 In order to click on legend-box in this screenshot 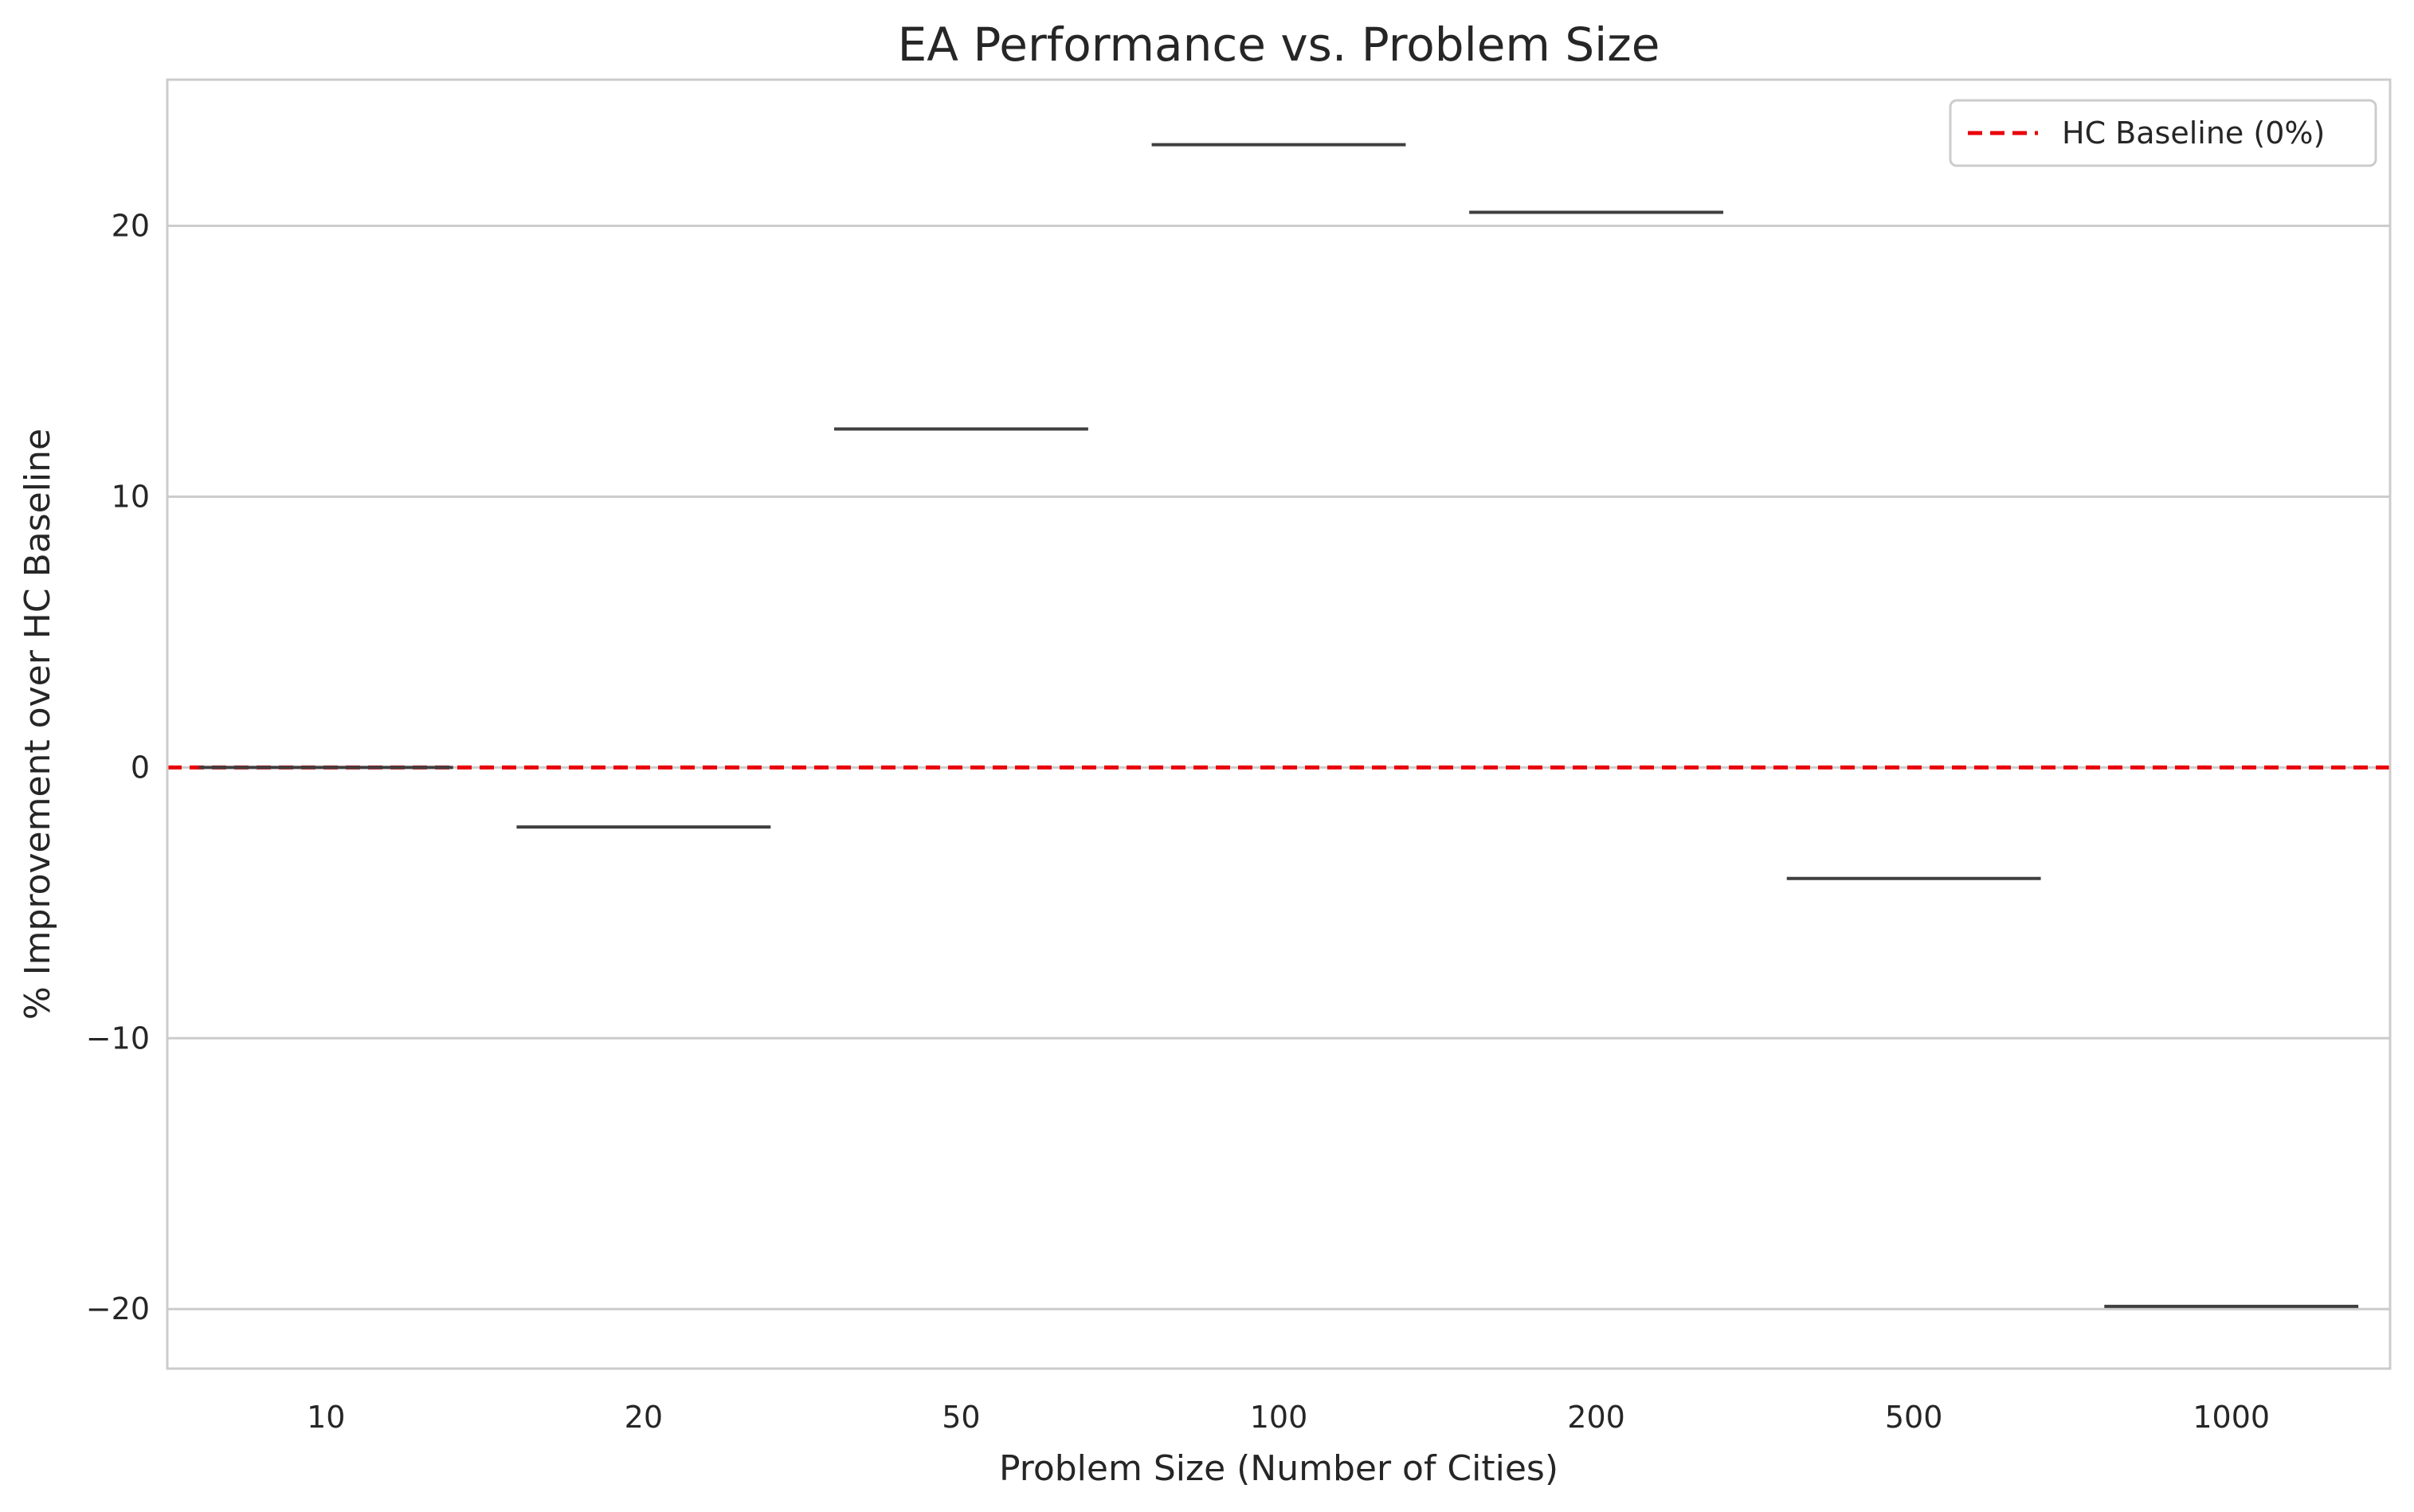, I will do `click(2163, 133)`.